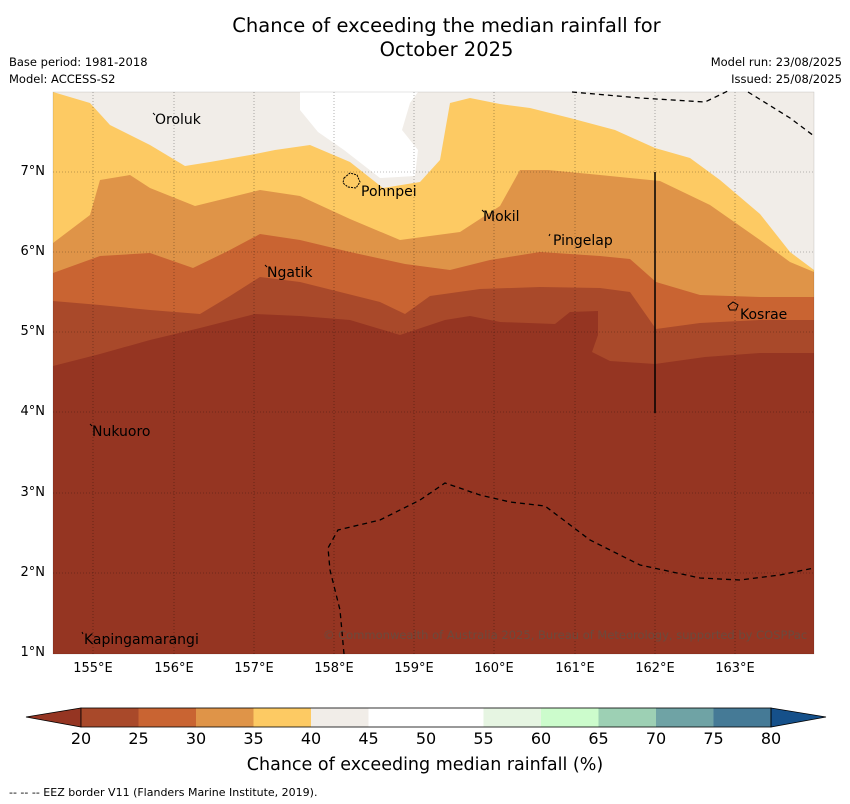 The width and height of the screenshot is (850, 804). Describe the element at coordinates (764, 315) in the screenshot. I see `place-label-kosrae: Kosrae` at that location.